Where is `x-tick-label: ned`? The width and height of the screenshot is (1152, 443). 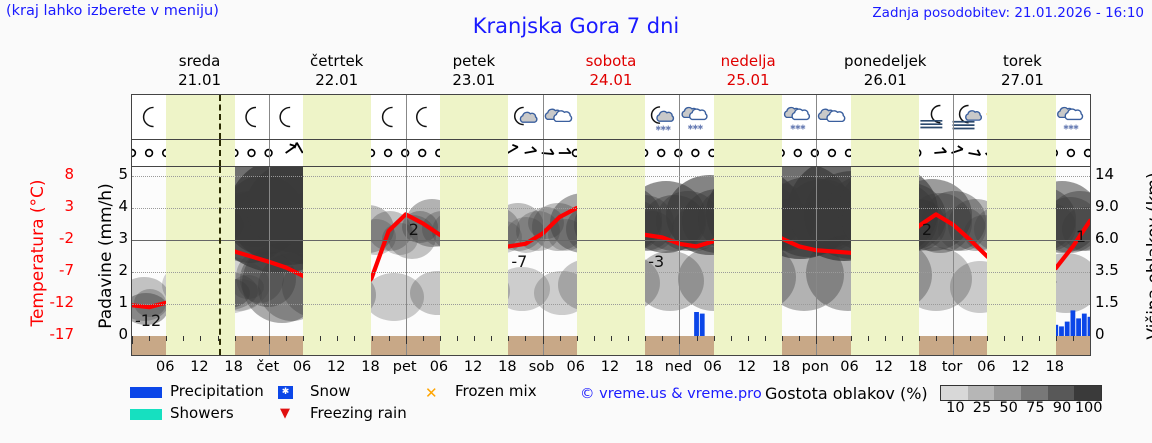 x-tick-label: ned is located at coordinates (678, 367).